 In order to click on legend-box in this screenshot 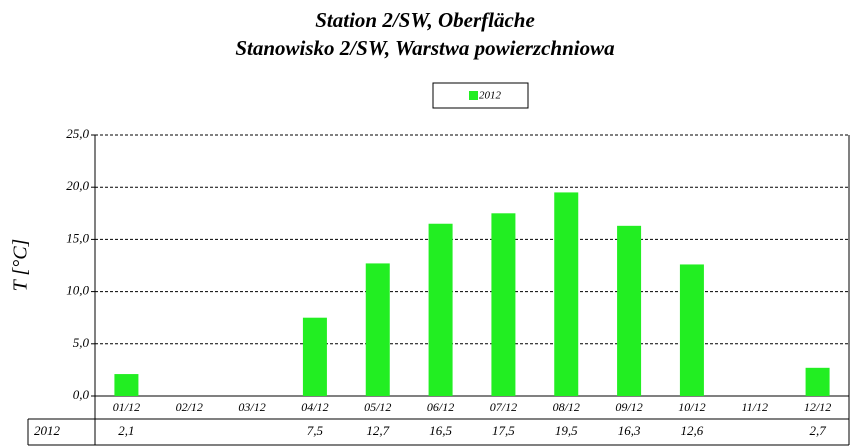, I will do `click(480, 95)`.